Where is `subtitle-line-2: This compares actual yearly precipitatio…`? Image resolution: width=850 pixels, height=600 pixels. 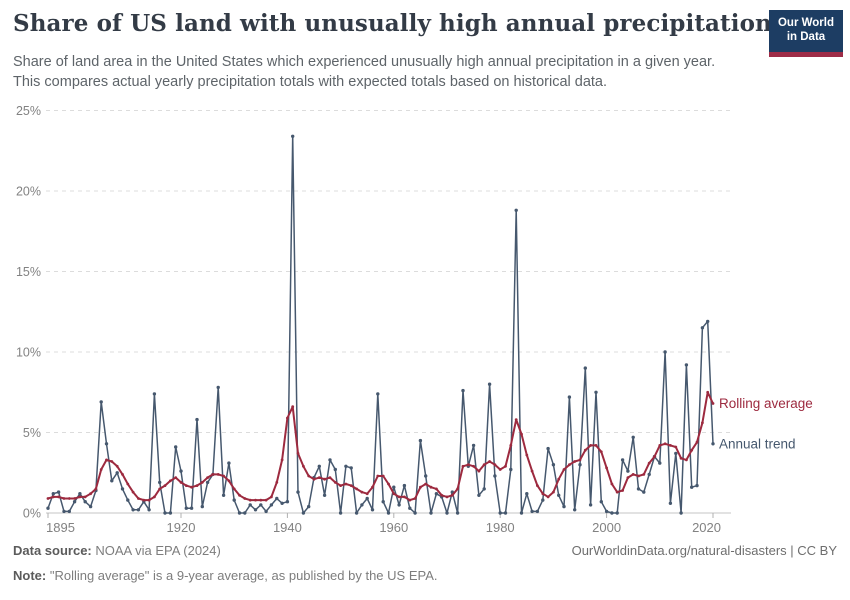
subtitle-line-2: This compares actual yearly precipitatio… is located at coordinates (310, 82).